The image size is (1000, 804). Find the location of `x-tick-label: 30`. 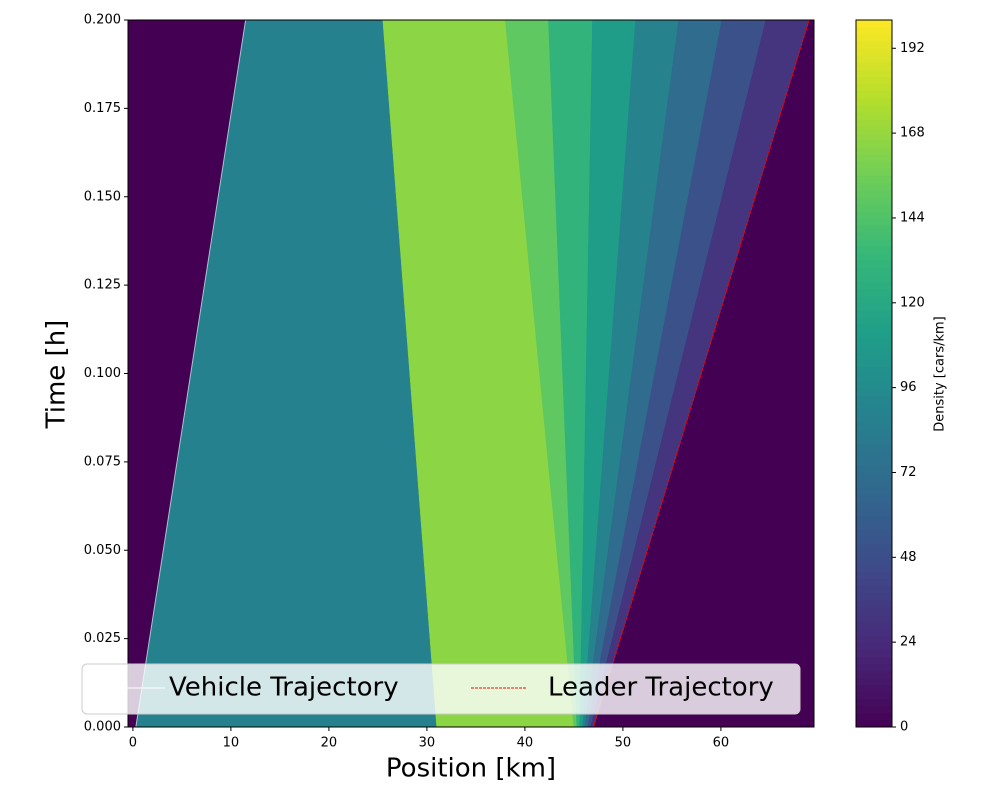

x-tick-label: 30 is located at coordinates (427, 743).